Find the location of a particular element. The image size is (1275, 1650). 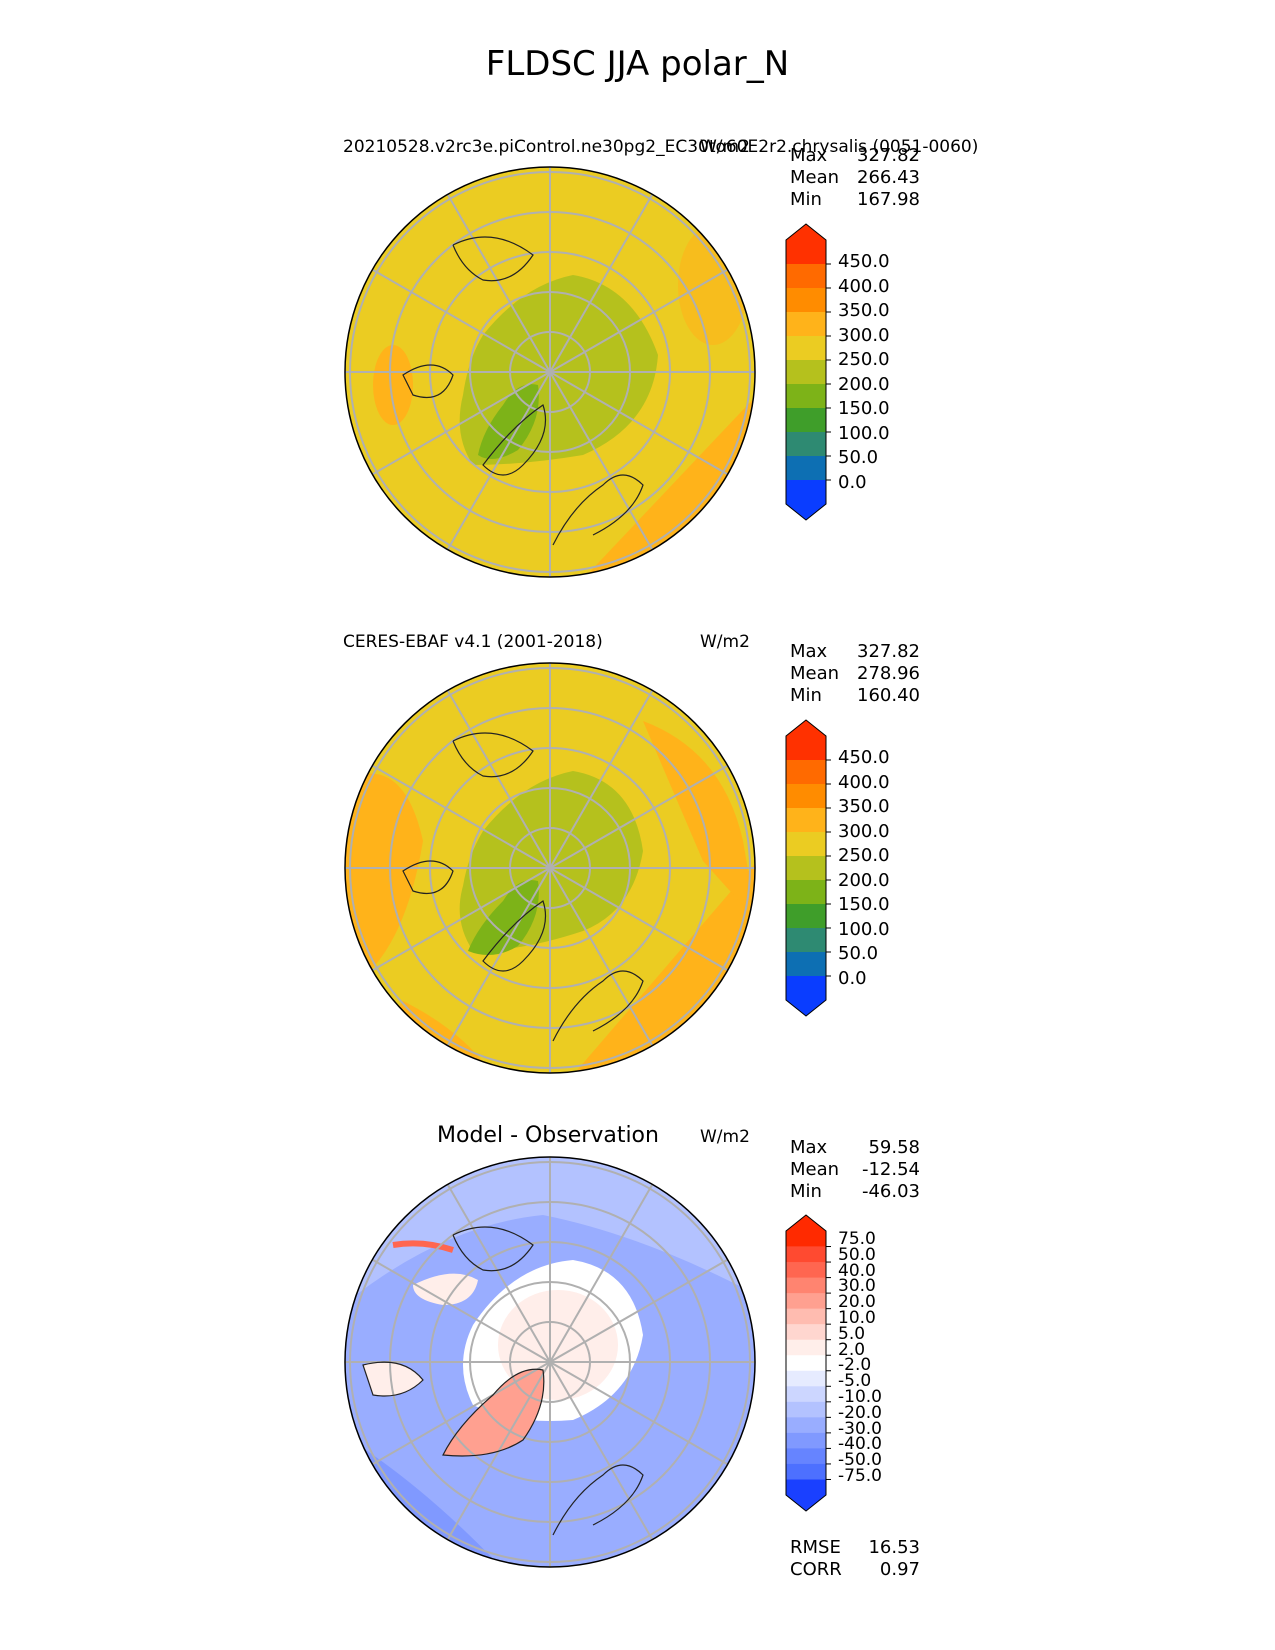

colorbar-tick-label: 5.0 is located at coordinates (852, 1333).